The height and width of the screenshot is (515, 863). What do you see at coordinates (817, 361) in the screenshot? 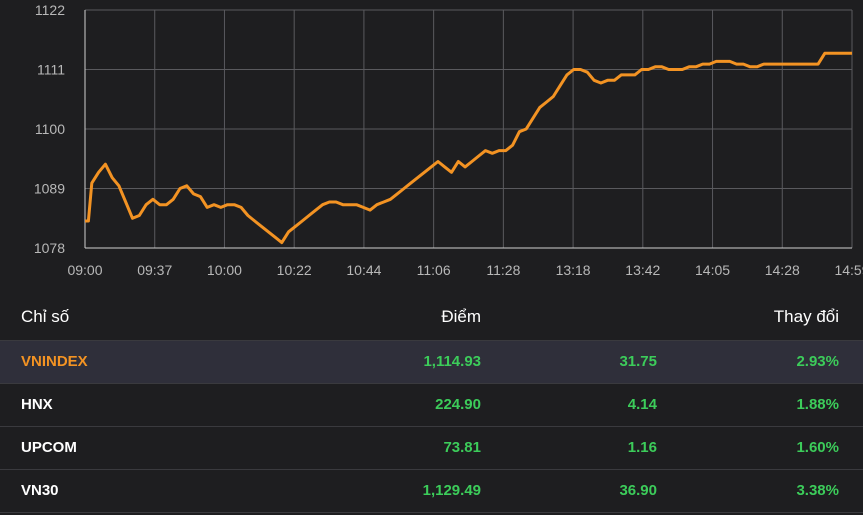
I see `index-percent: 2.93%` at bounding box center [817, 361].